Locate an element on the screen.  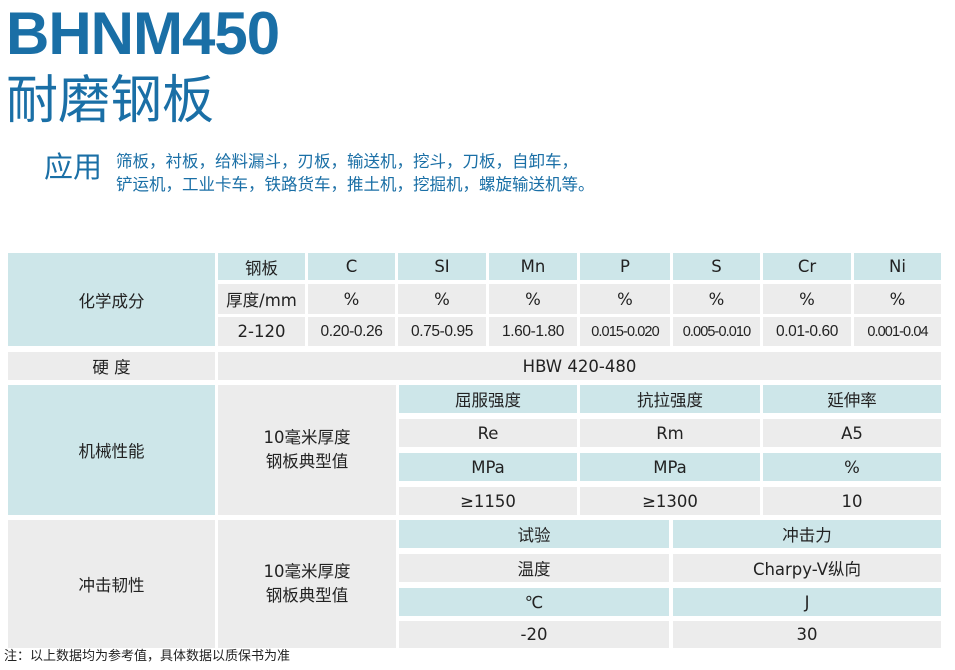
chem-value-cr: 0.01-0.60 is located at coordinates (807, 331).